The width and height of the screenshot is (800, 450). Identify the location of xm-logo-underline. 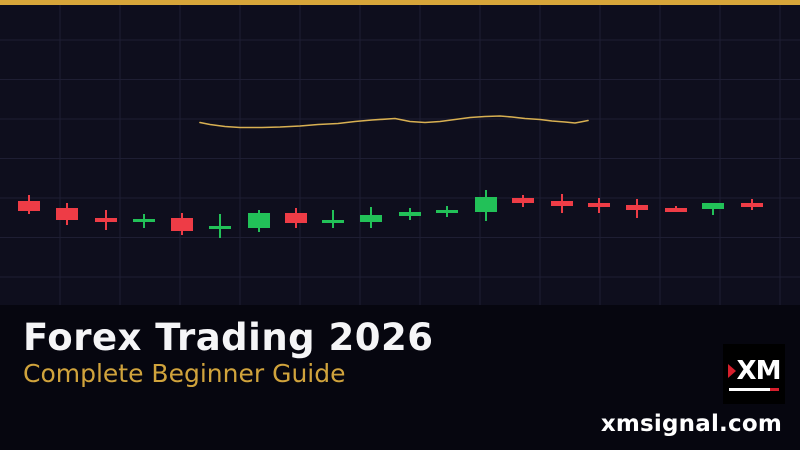
(754, 389).